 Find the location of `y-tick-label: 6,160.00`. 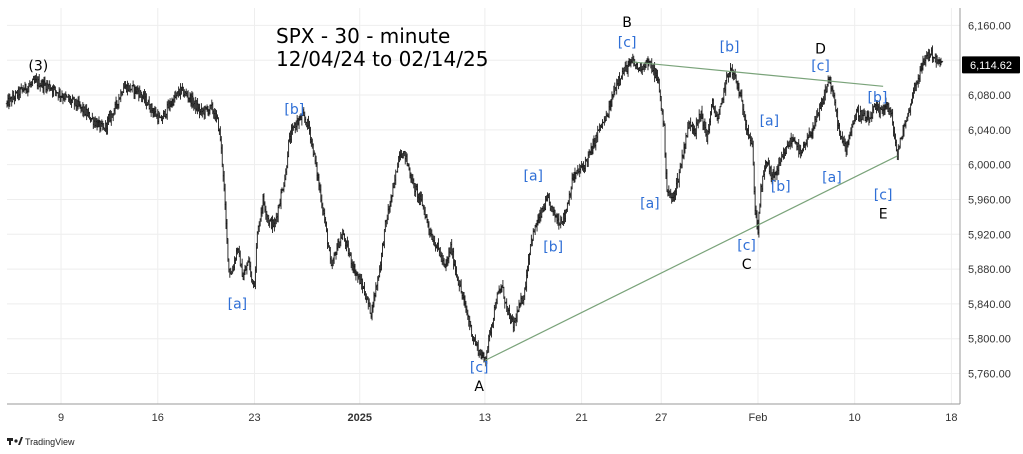

y-tick-label: 6,160.00 is located at coordinates (989, 26).